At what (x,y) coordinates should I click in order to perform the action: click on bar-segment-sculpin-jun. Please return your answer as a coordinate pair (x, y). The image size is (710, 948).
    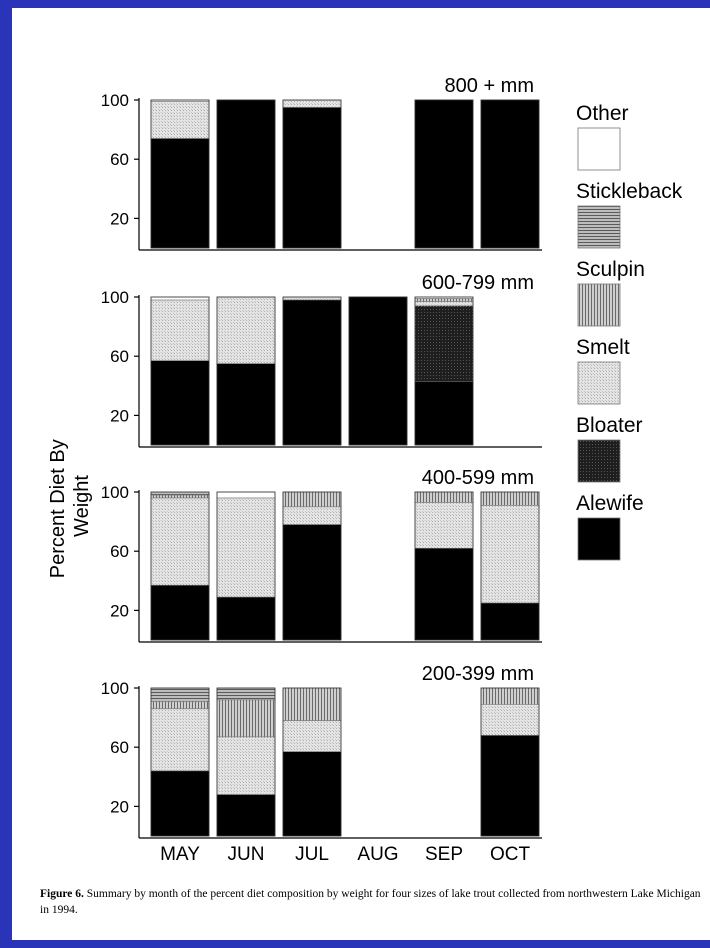
    Looking at the image, I should click on (246, 718).